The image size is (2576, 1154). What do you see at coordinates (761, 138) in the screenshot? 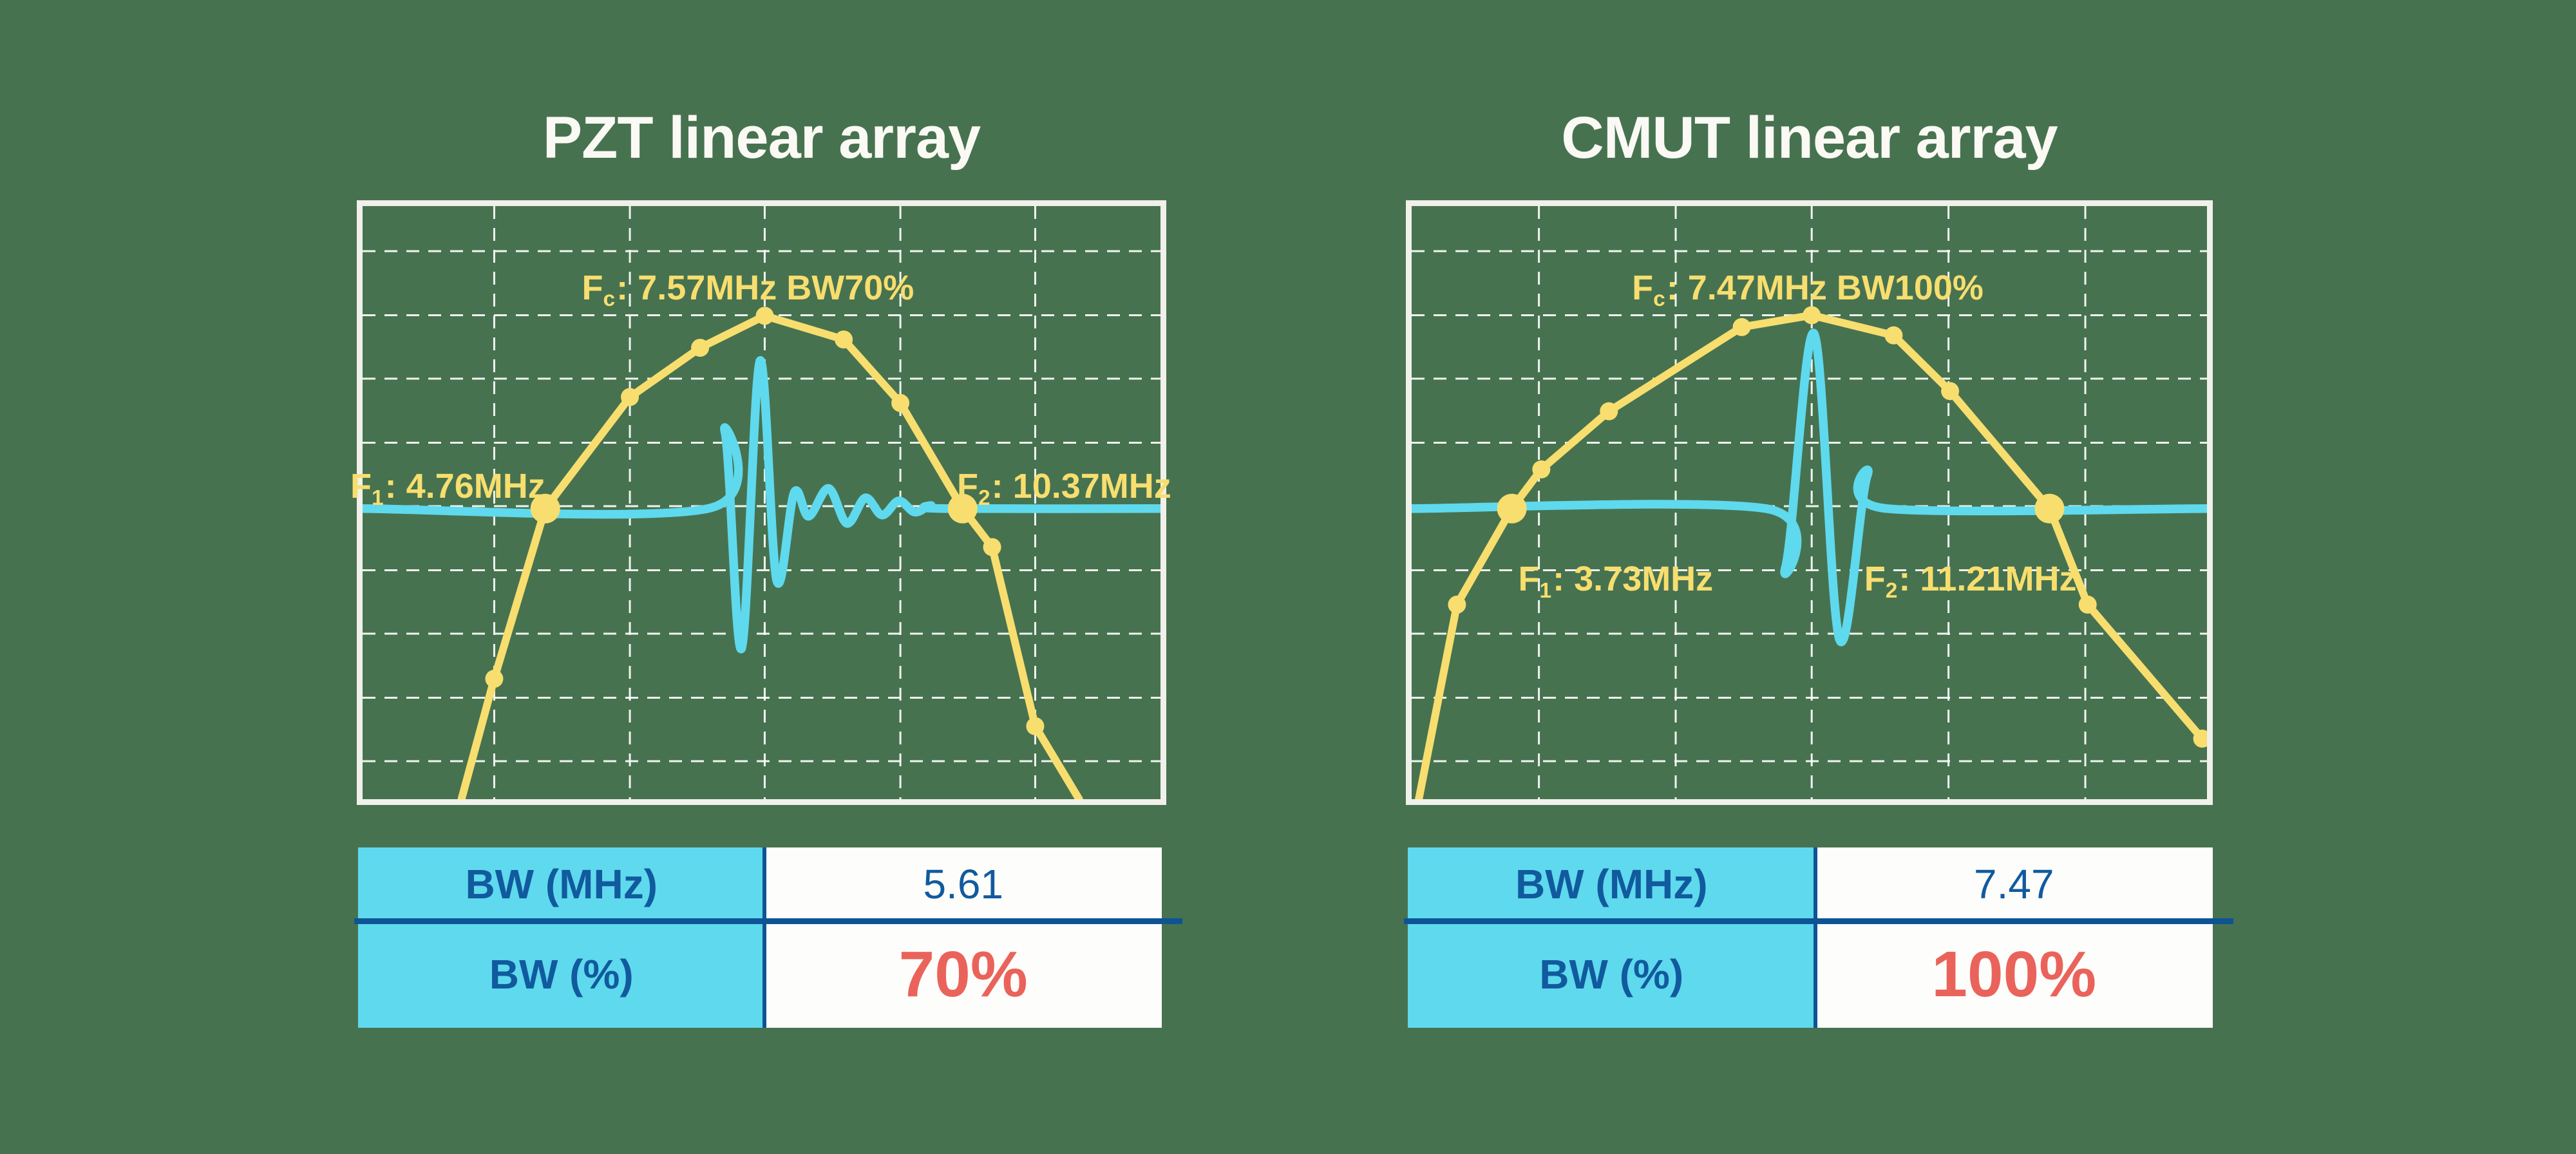
I see `pzt-chart-title: PZT linear array` at bounding box center [761, 138].